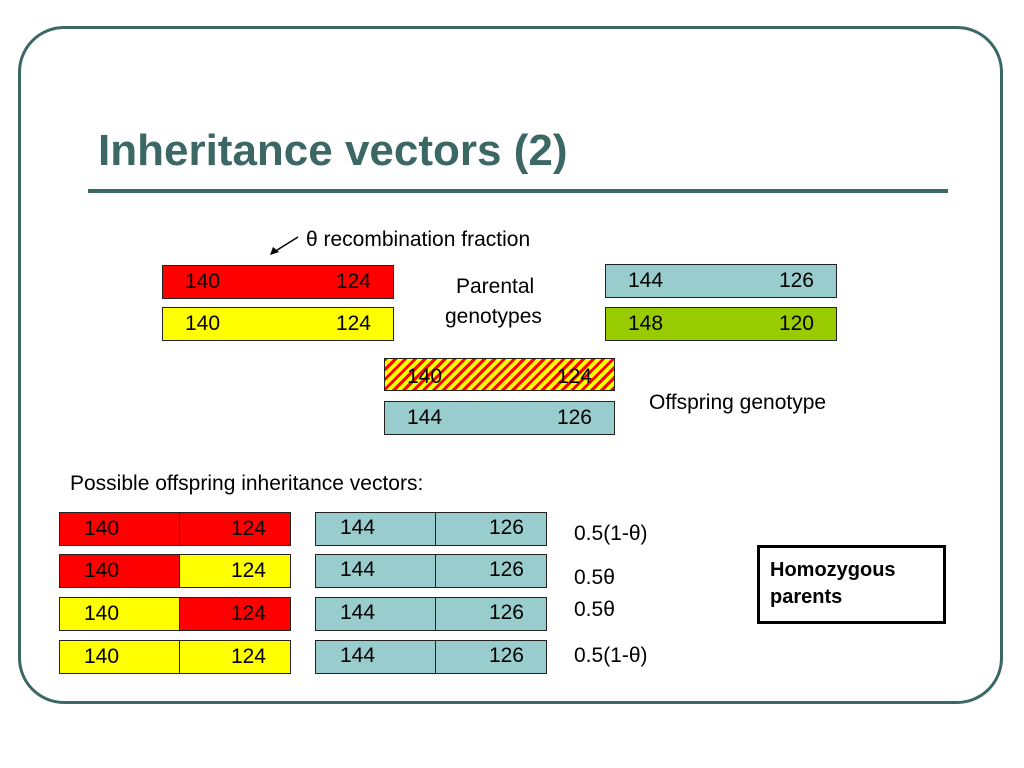 The image size is (1024, 768). I want to click on vector-3-left-allele-b-segment: 124, so click(235, 614).